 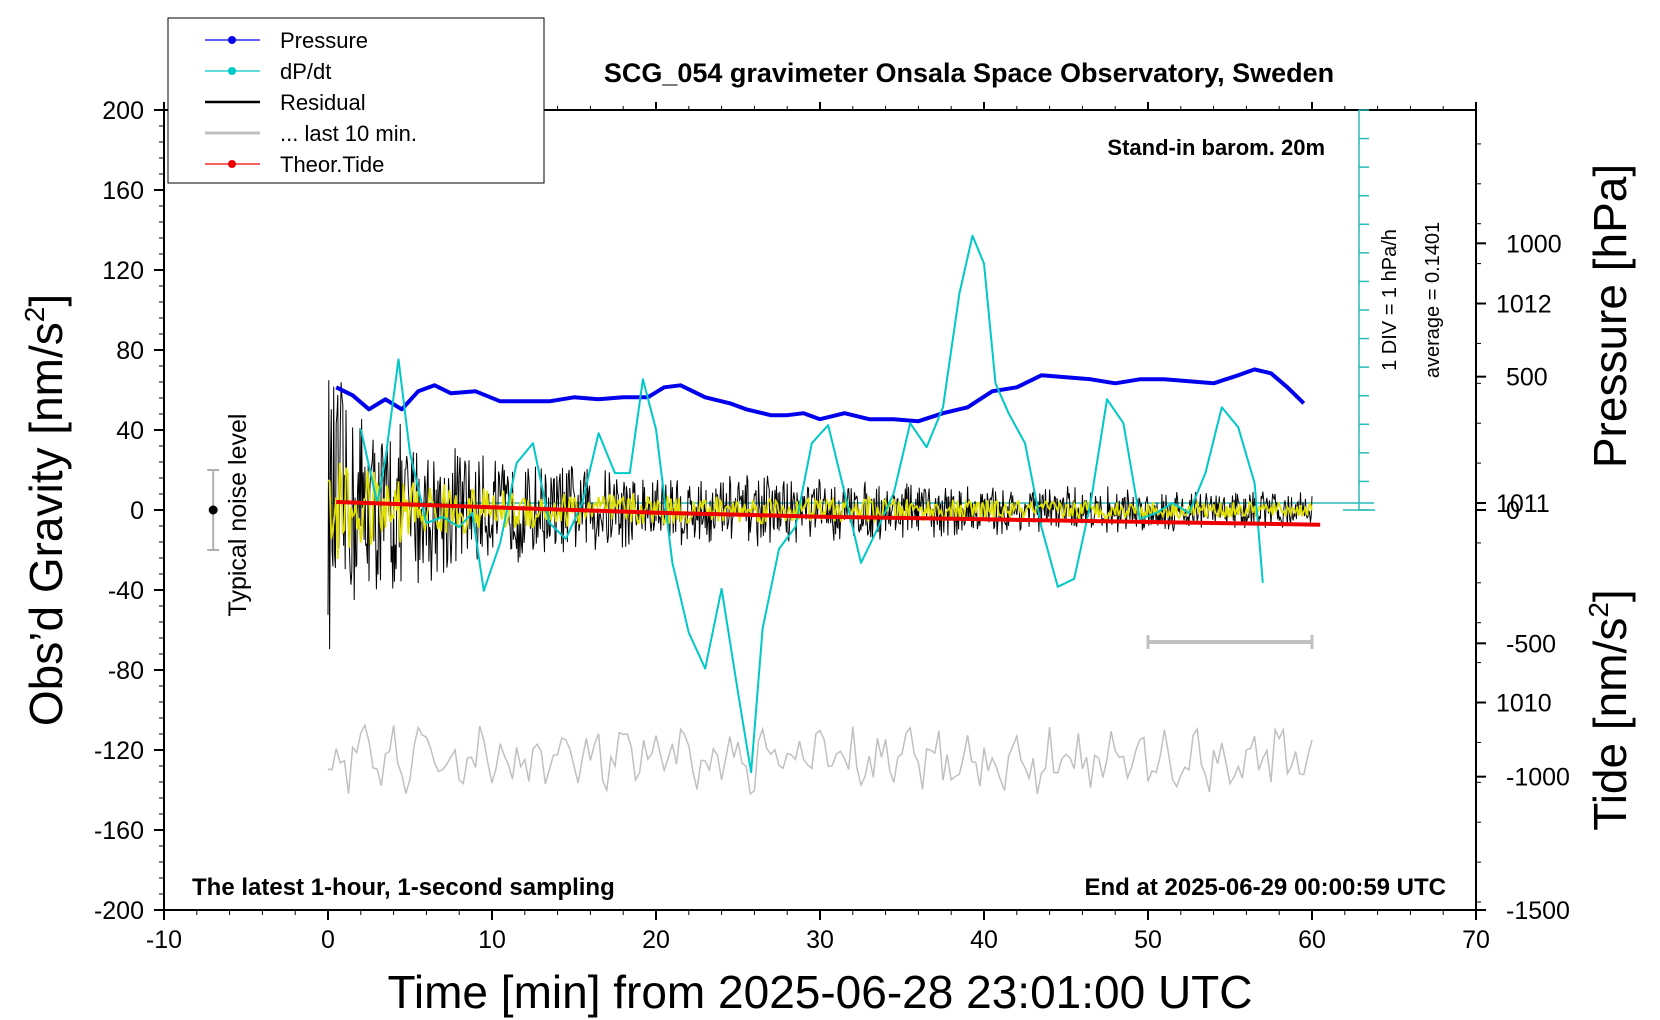 I want to click on x-tick-label: 0, so click(x=328, y=940).